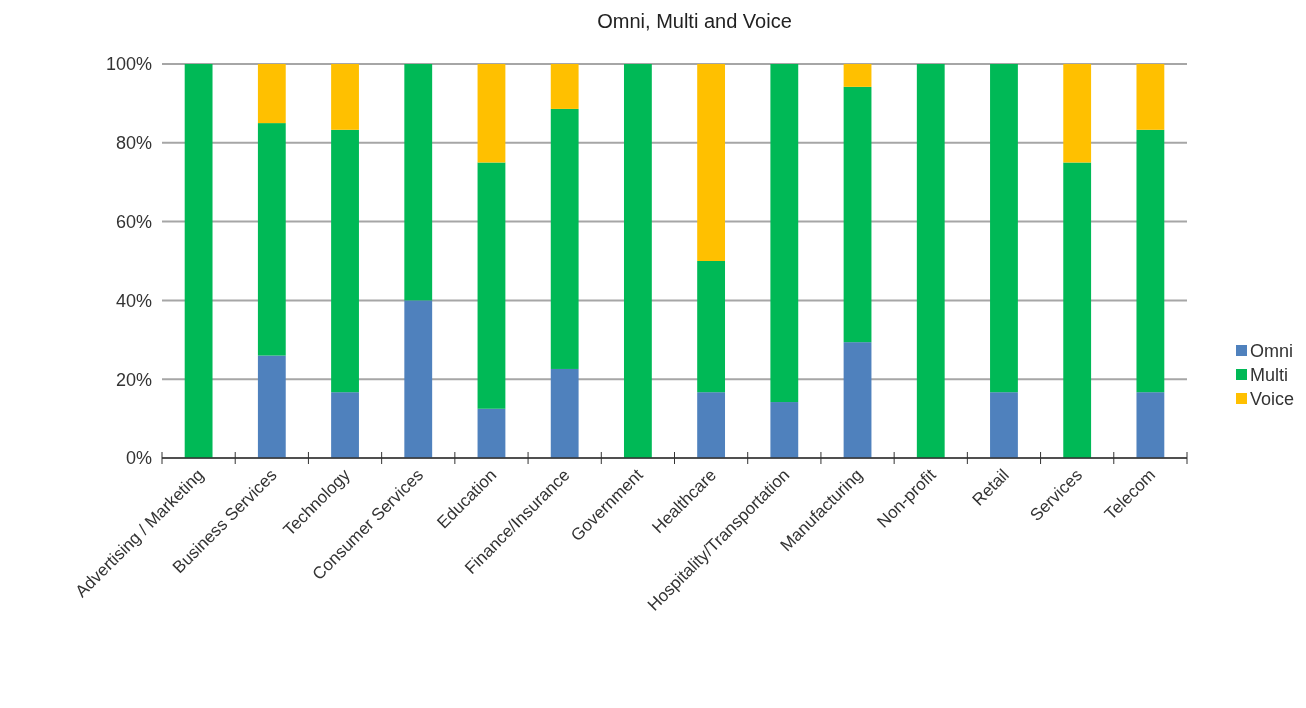 This screenshot has height=708, width=1306. What do you see at coordinates (128, 64) in the screenshot?
I see `y-tick-label: 100%` at bounding box center [128, 64].